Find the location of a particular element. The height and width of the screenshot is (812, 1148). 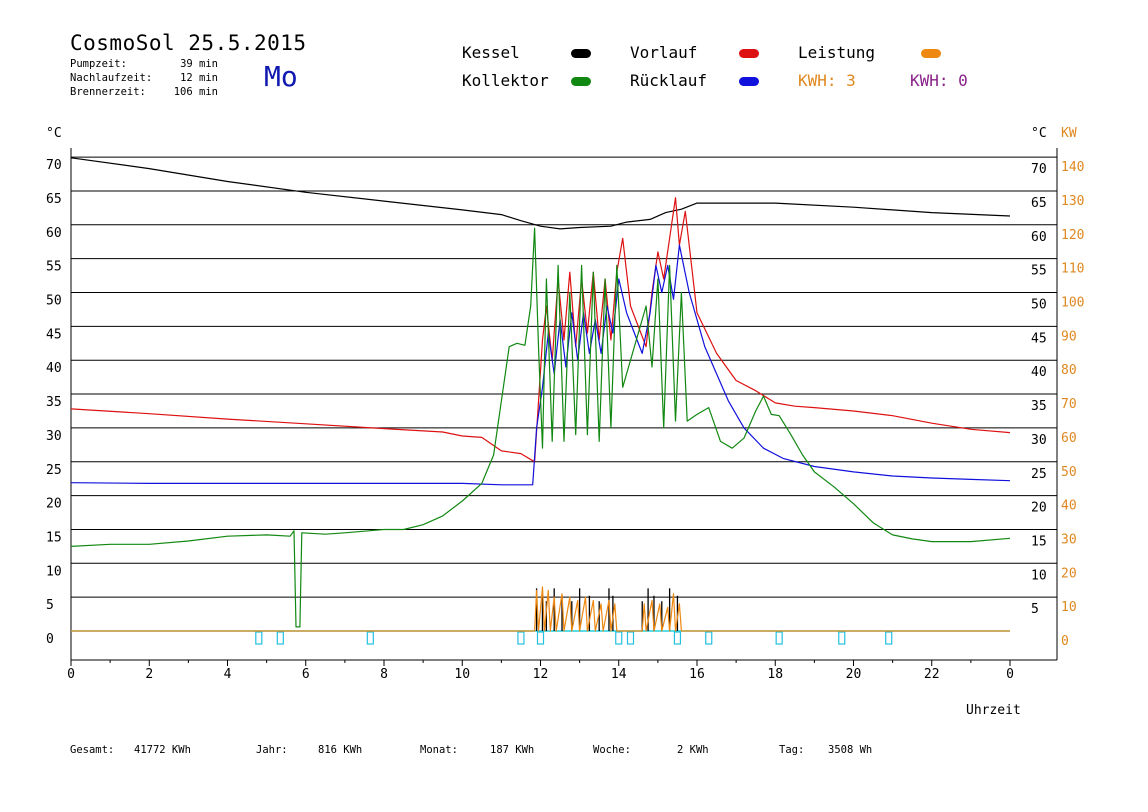

y-right-tick-label-40: 40 is located at coordinates (1039, 372).